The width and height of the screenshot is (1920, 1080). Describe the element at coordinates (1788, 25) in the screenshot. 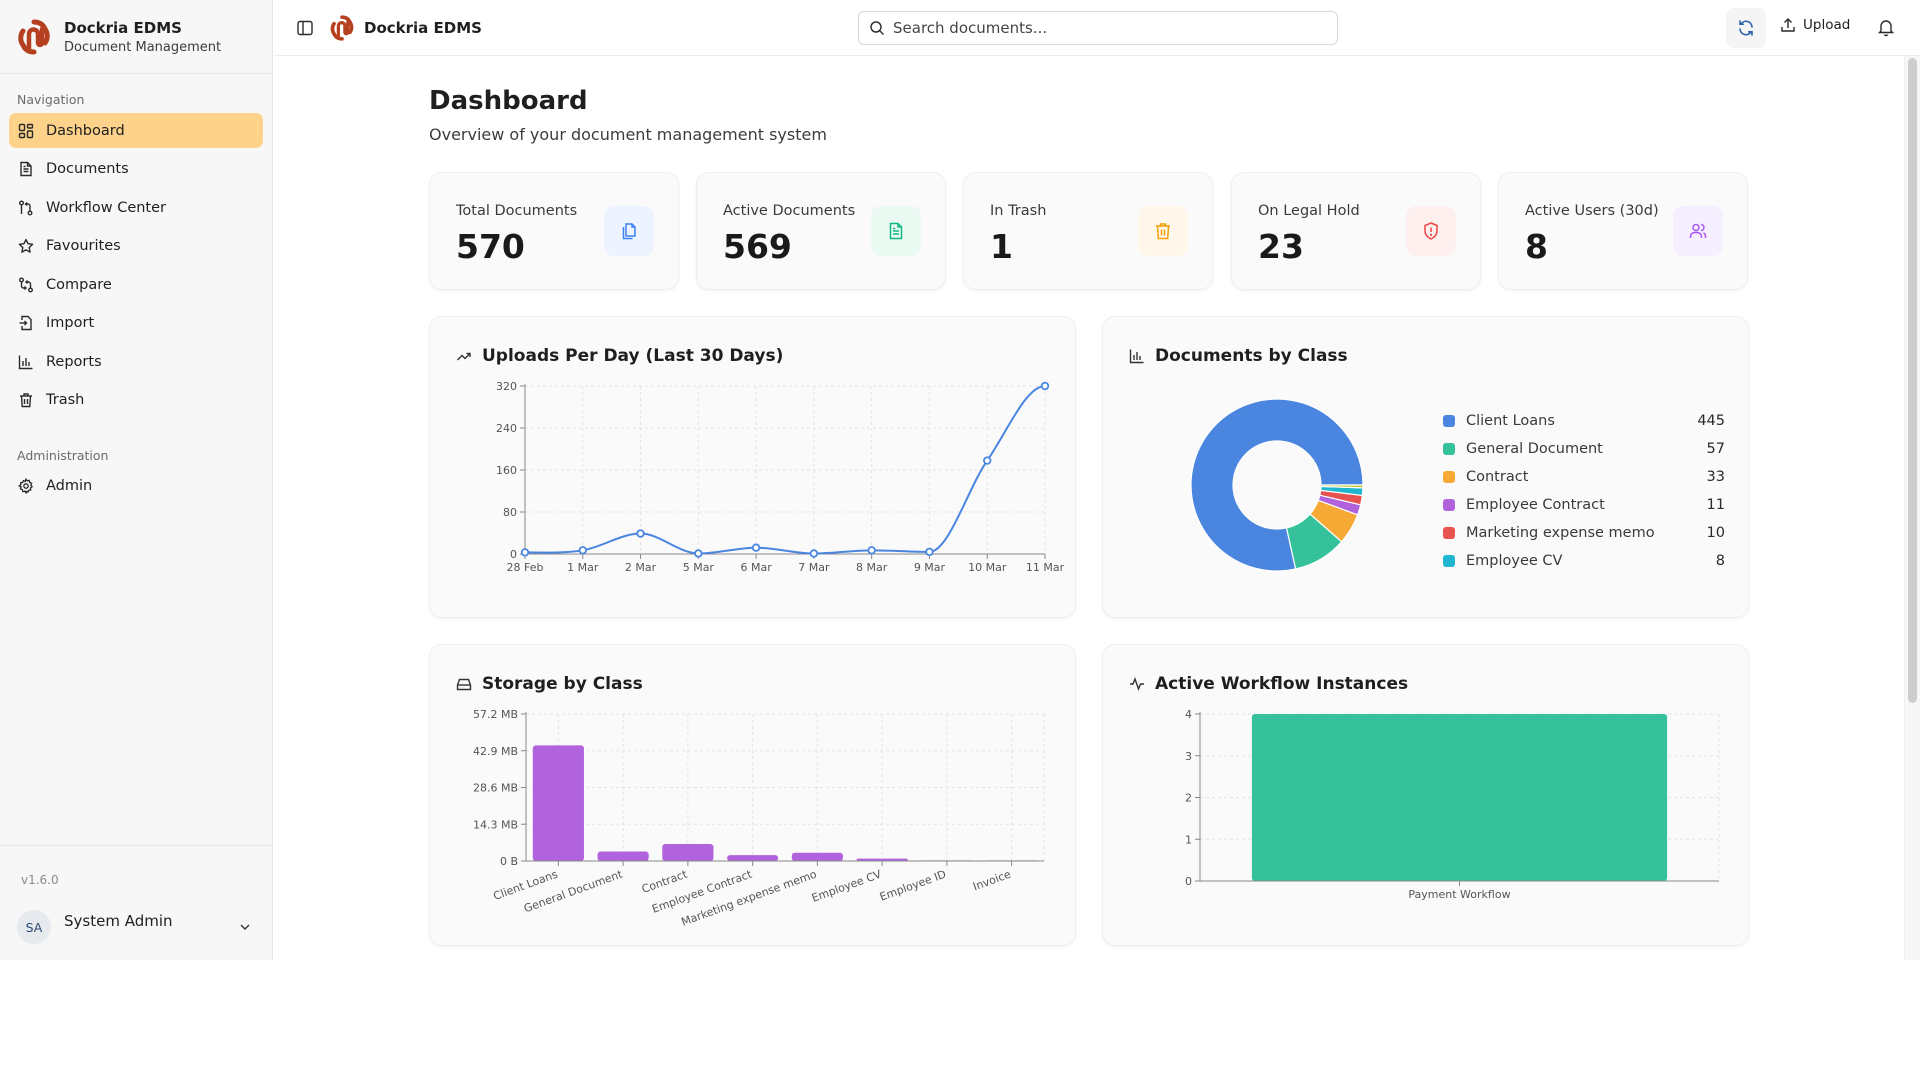

I see `upload-icon` at that location.